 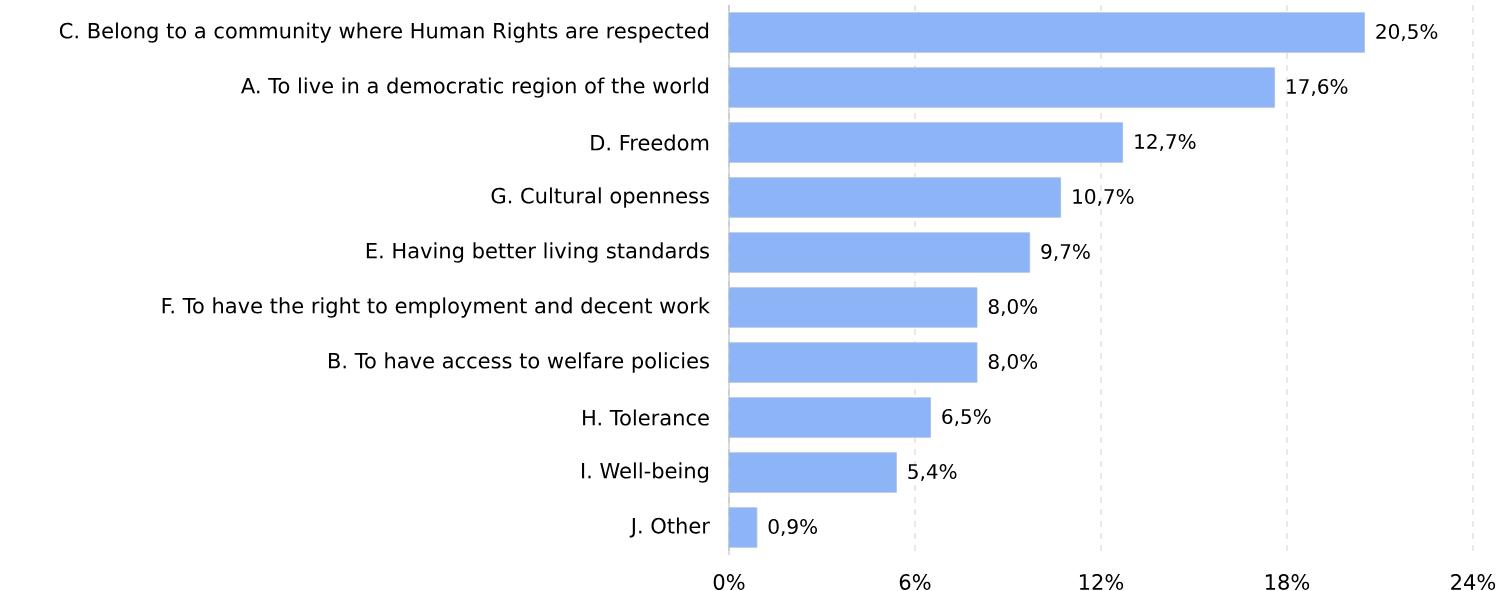 I want to click on x-tick-label: 12%, so click(x=1101, y=582).